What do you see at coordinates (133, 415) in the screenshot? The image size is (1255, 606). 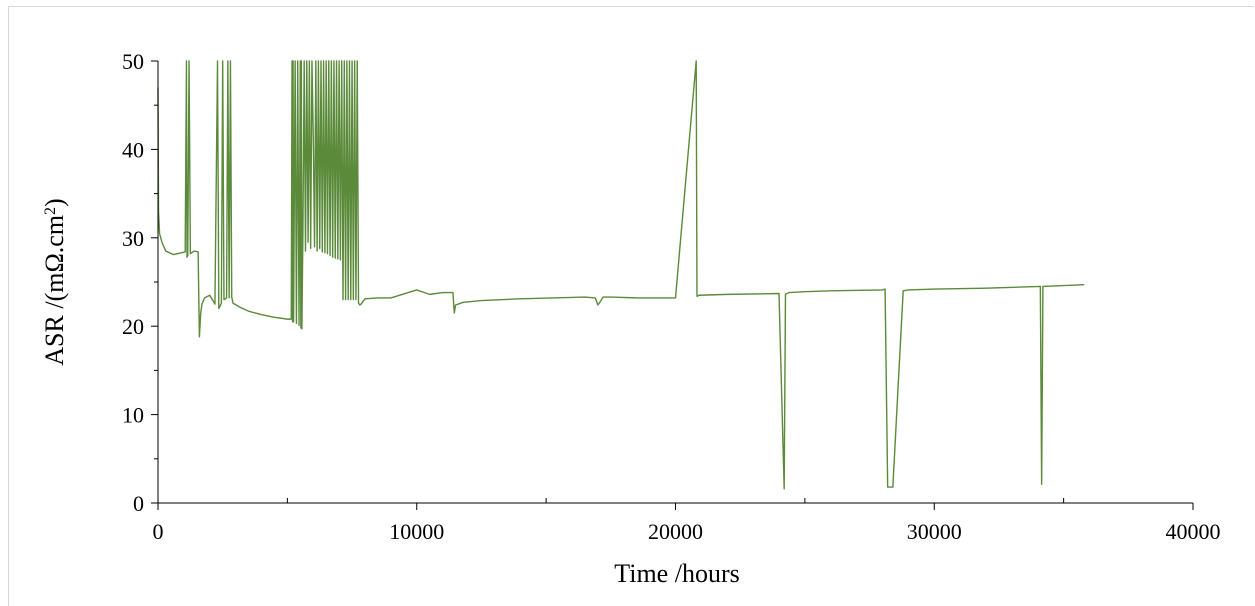 I see `y-tick-label: 10` at bounding box center [133, 415].